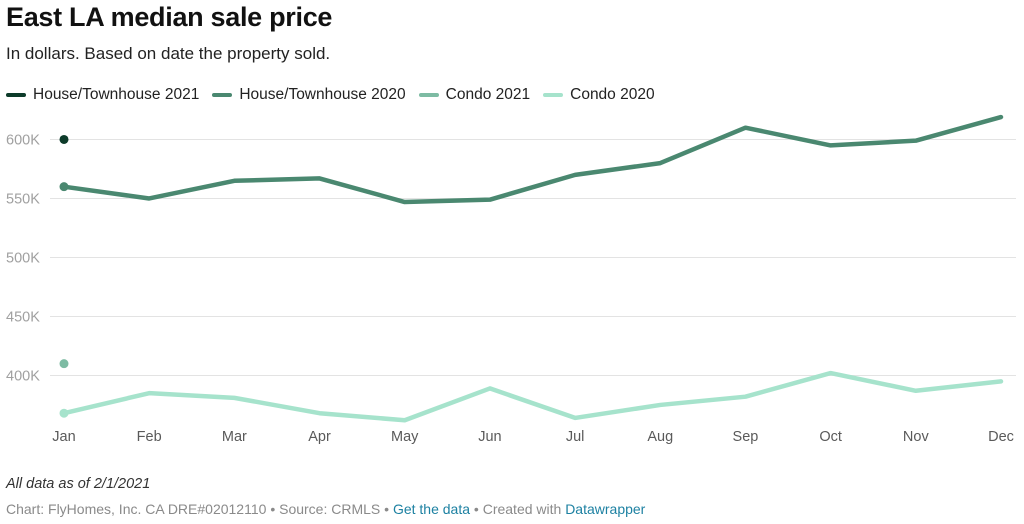 The width and height of the screenshot is (1024, 524). Describe the element at coordinates (660, 437) in the screenshot. I see `x-tick-label: Aug` at that location.